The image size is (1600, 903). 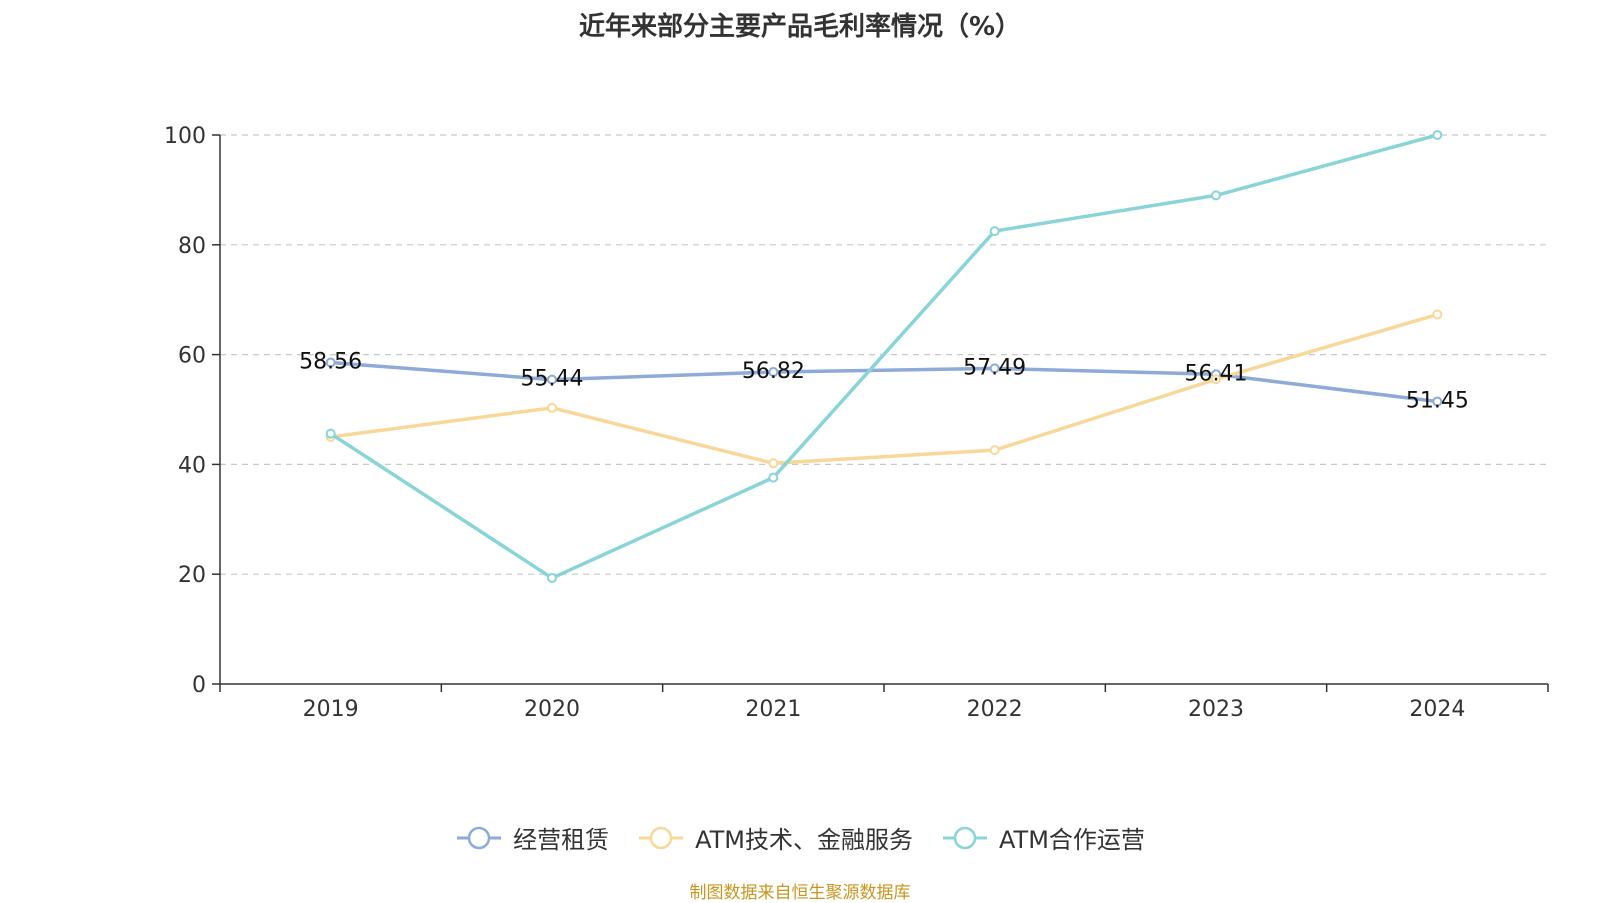 I want to click on data-label: 55.44, so click(x=552, y=379).